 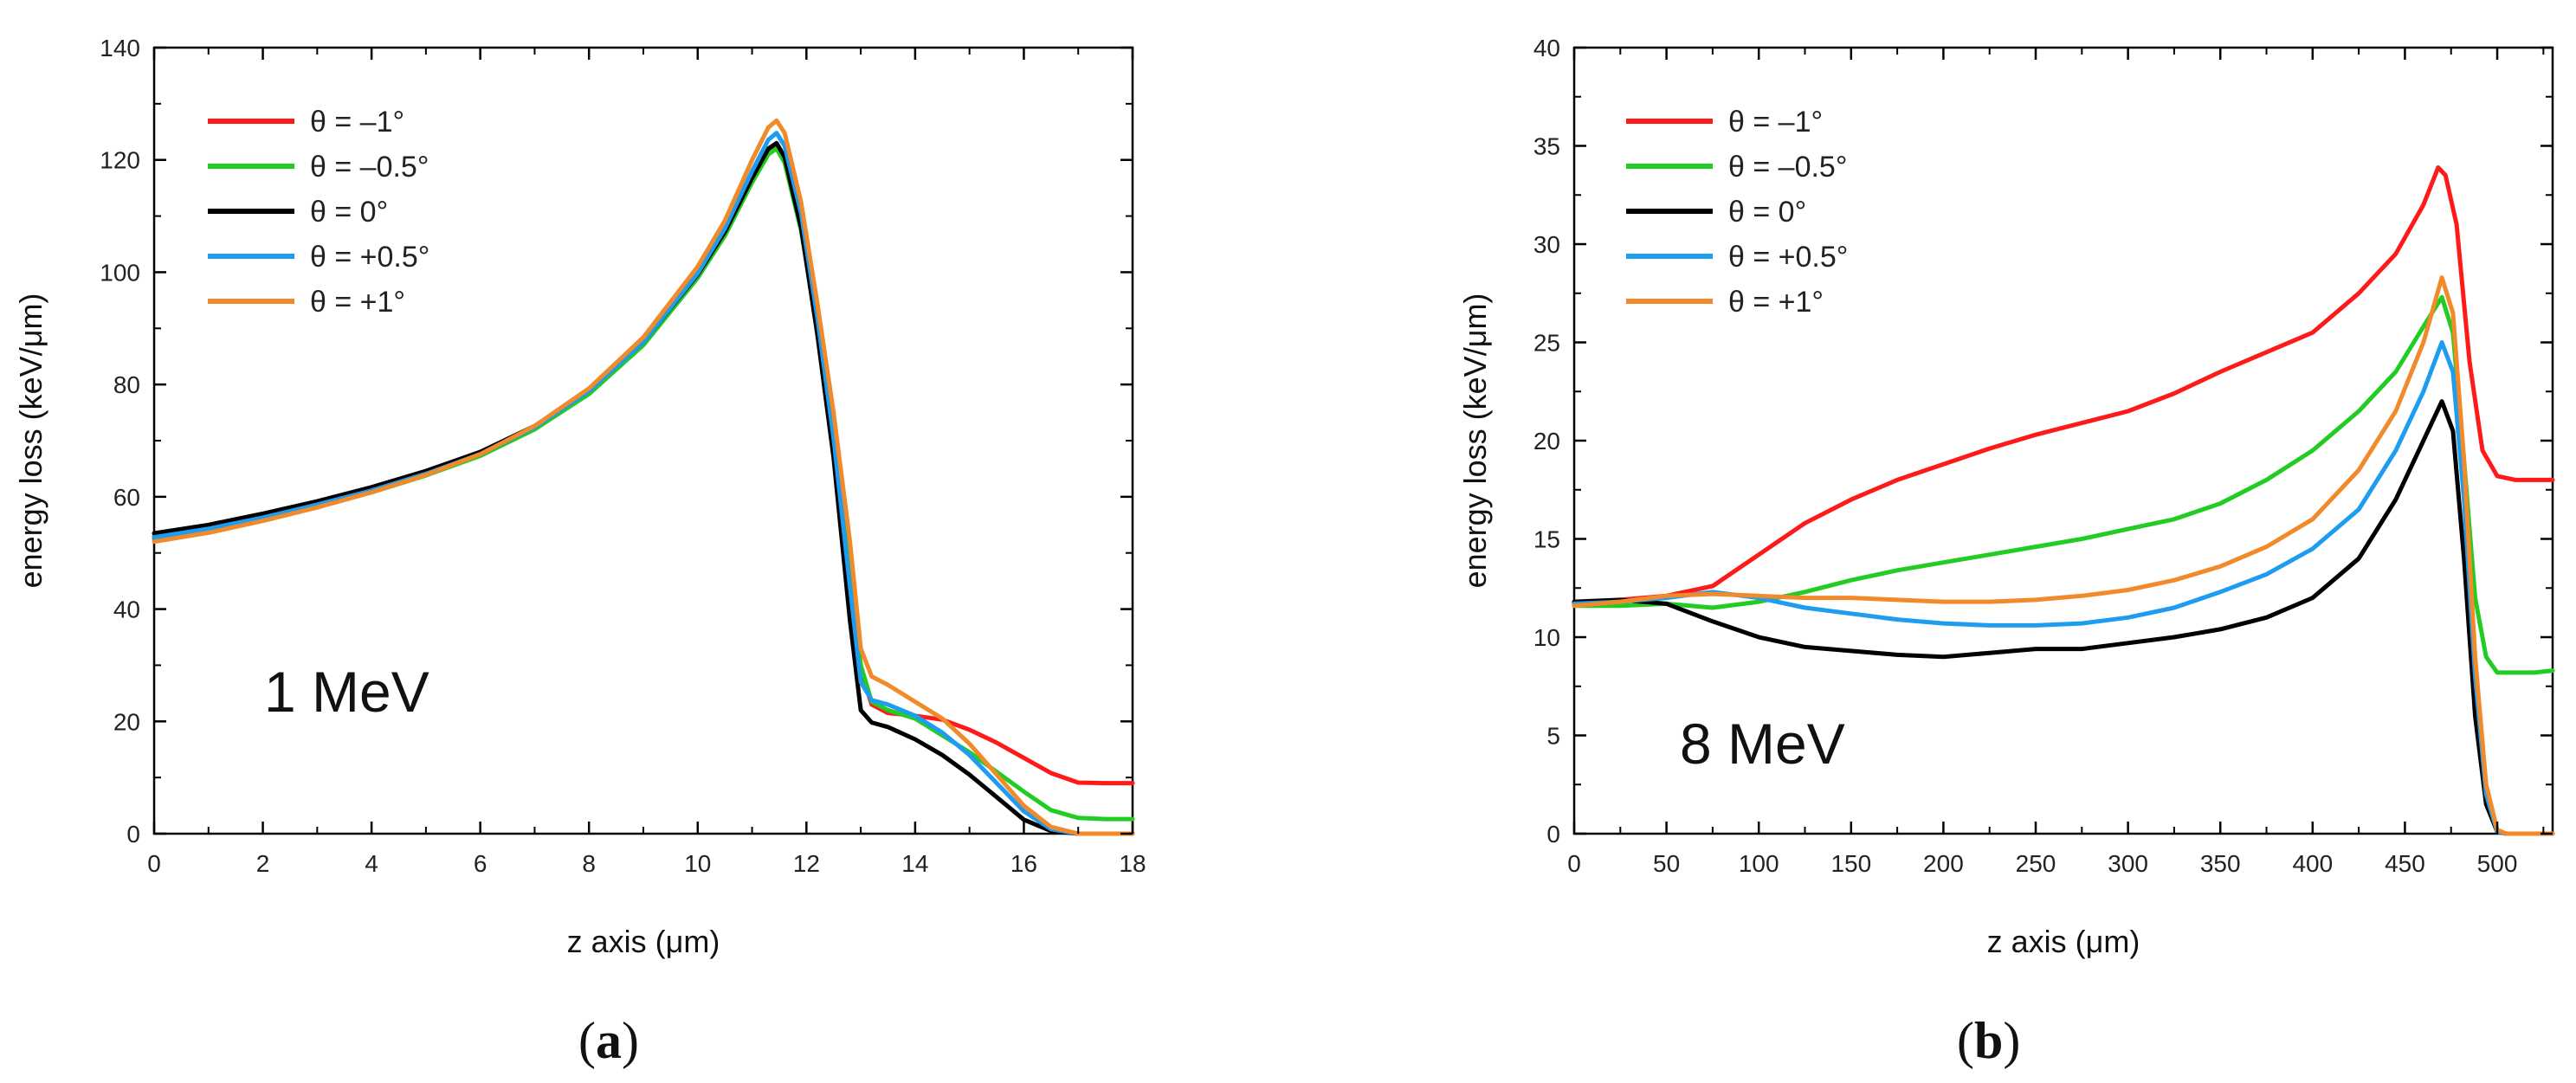 I want to click on legend-label-b-1: θ = –0.5°, so click(x=1788, y=167).